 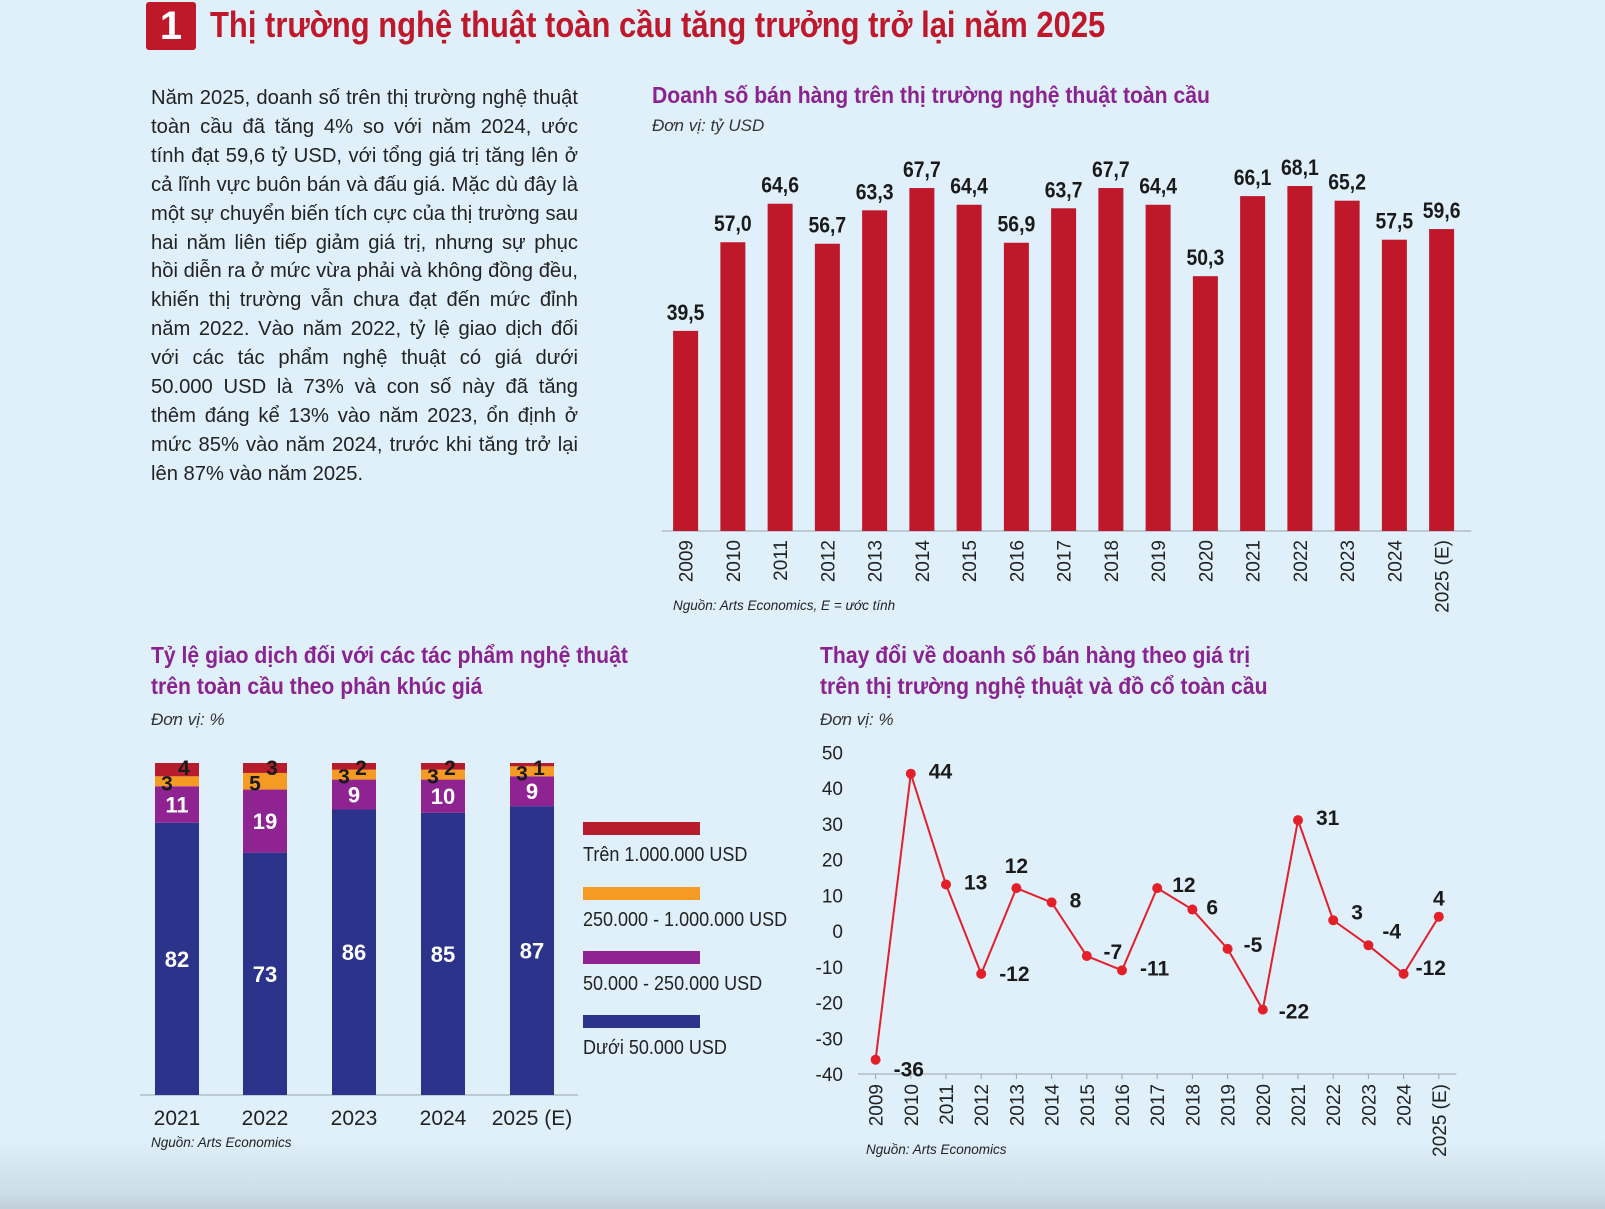 What do you see at coordinates (1348, 561) in the screenshot?
I see `x-tick-label: 2023` at bounding box center [1348, 561].